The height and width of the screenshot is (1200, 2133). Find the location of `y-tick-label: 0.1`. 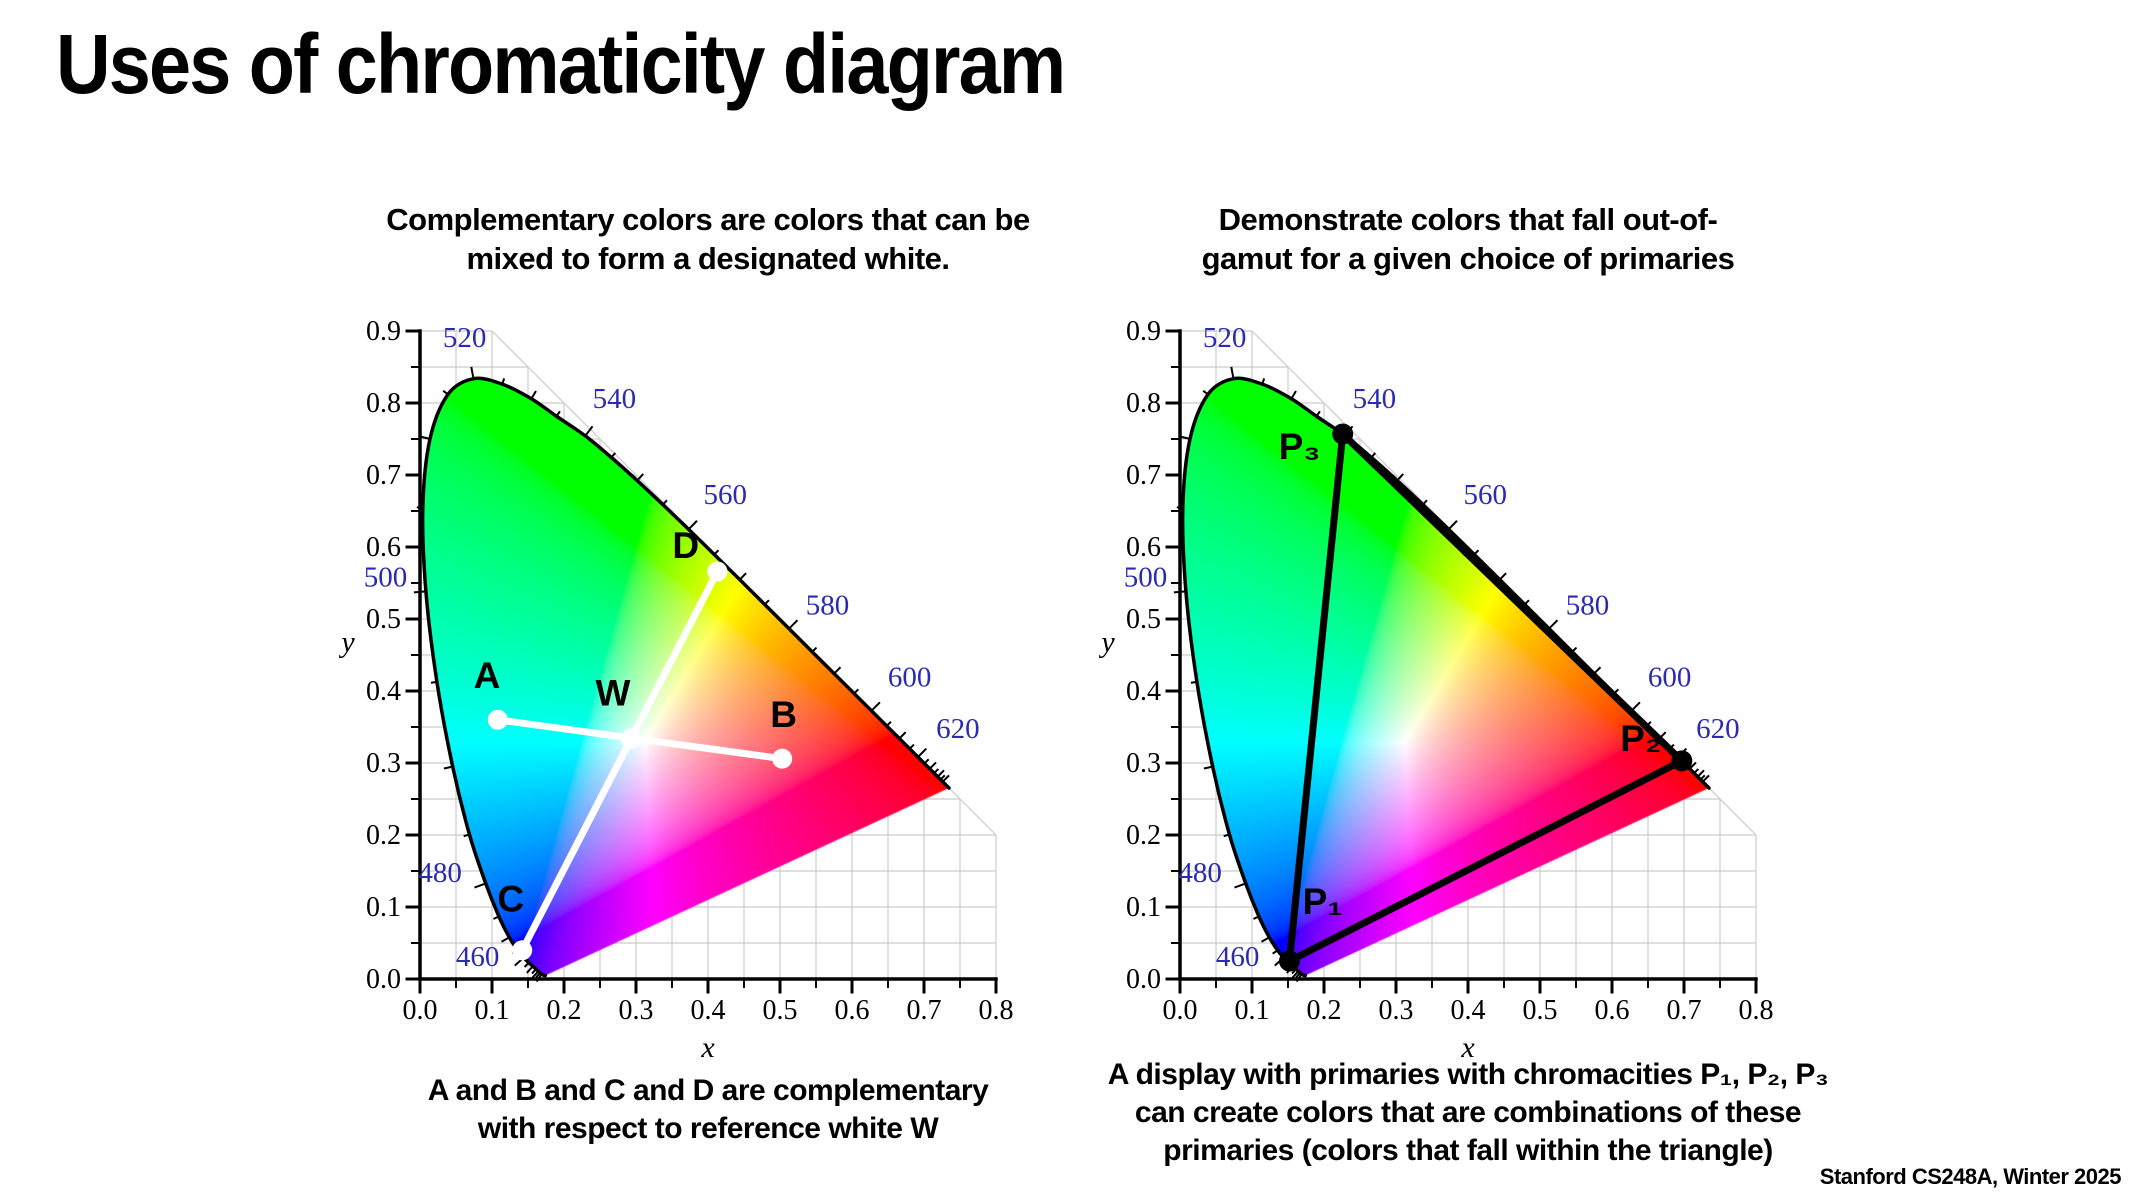

y-tick-label: 0.1 is located at coordinates (1143, 907).